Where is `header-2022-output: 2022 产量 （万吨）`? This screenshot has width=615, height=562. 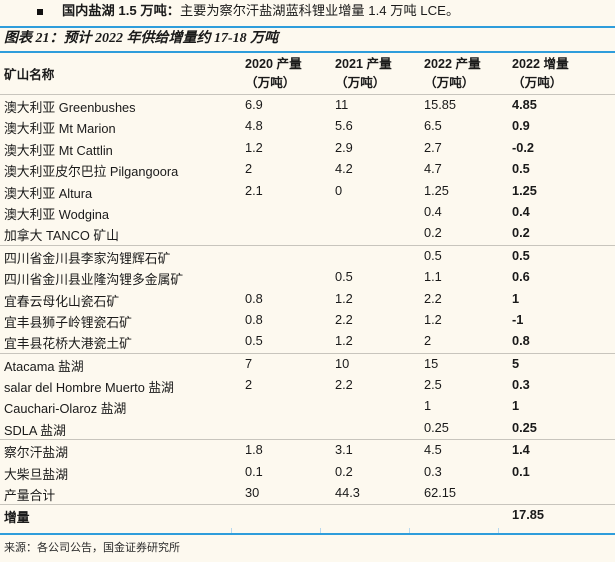
header-2022-output: 2022 产量 （万吨） is located at coordinates (452, 74).